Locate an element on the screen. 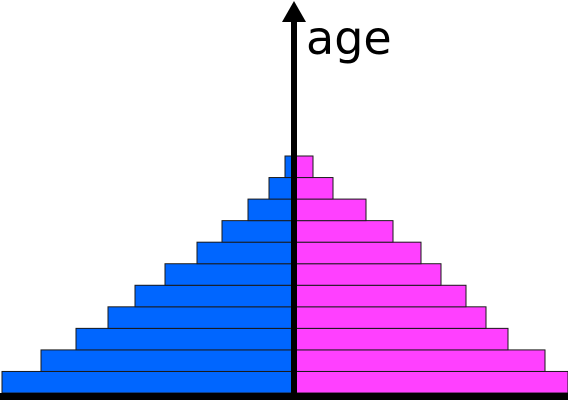  baseline is located at coordinates (284, 396).